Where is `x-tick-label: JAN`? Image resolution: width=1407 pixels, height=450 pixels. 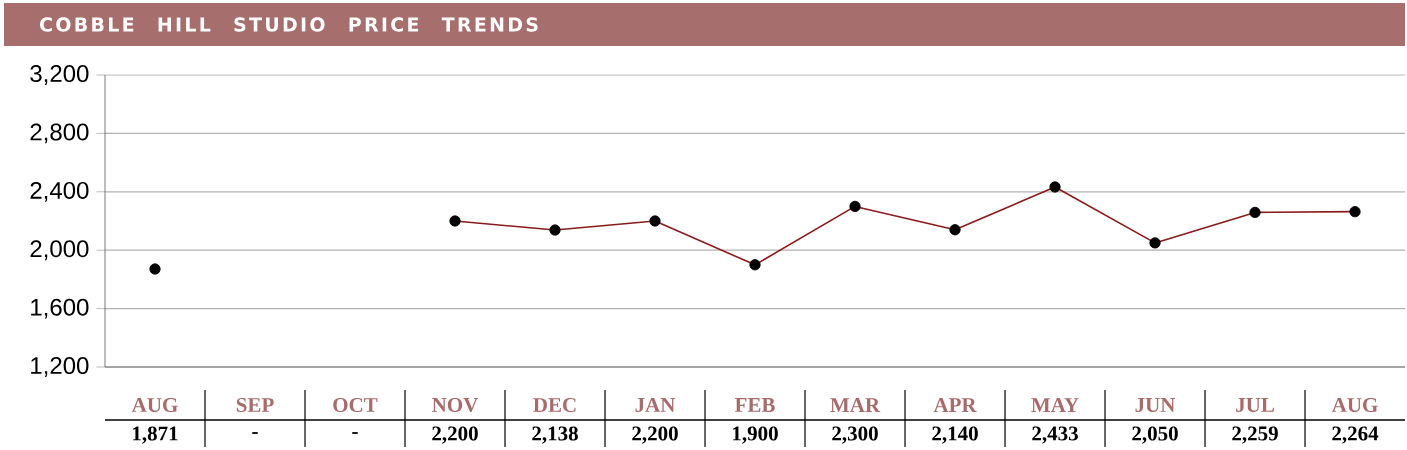 x-tick-label: JAN is located at coordinates (655, 404).